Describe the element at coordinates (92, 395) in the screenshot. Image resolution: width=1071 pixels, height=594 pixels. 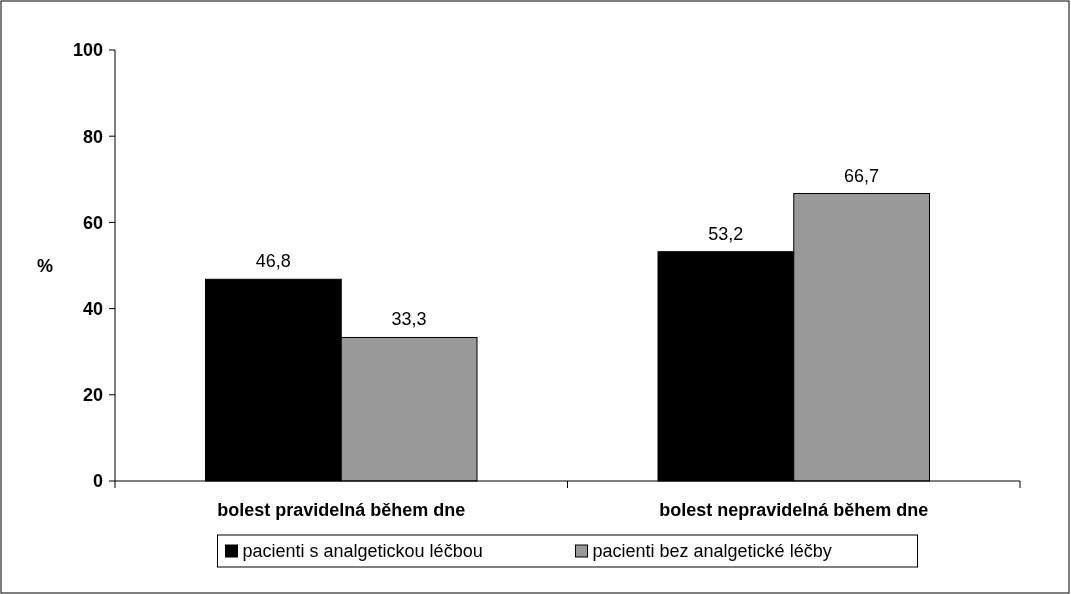
I see `y-tick-label: 20` at that location.